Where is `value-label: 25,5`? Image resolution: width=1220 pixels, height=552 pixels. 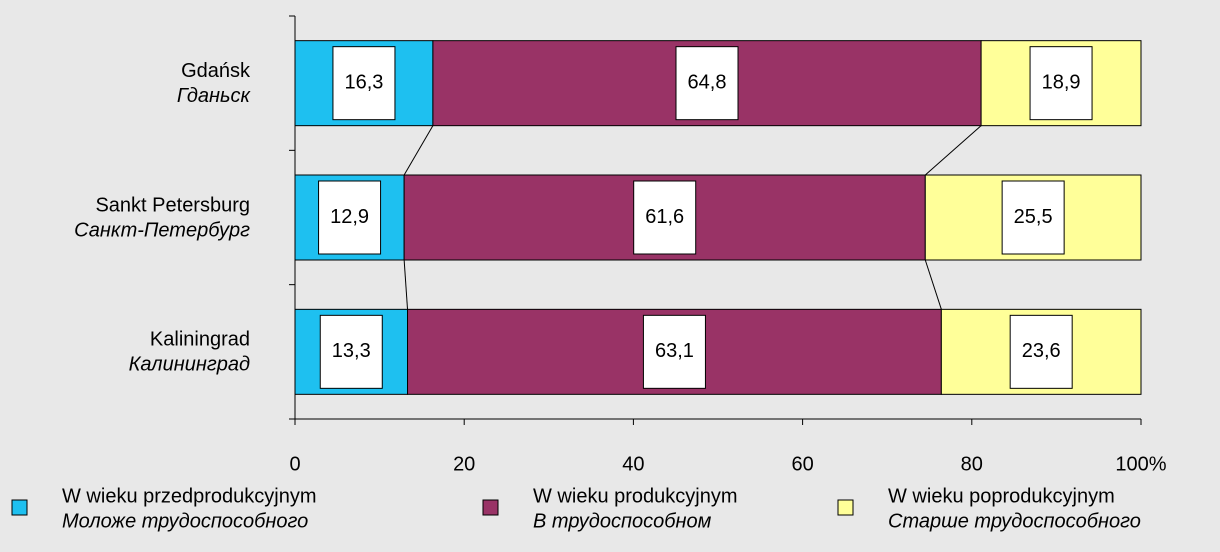
value-label: 25,5 is located at coordinates (1033, 217).